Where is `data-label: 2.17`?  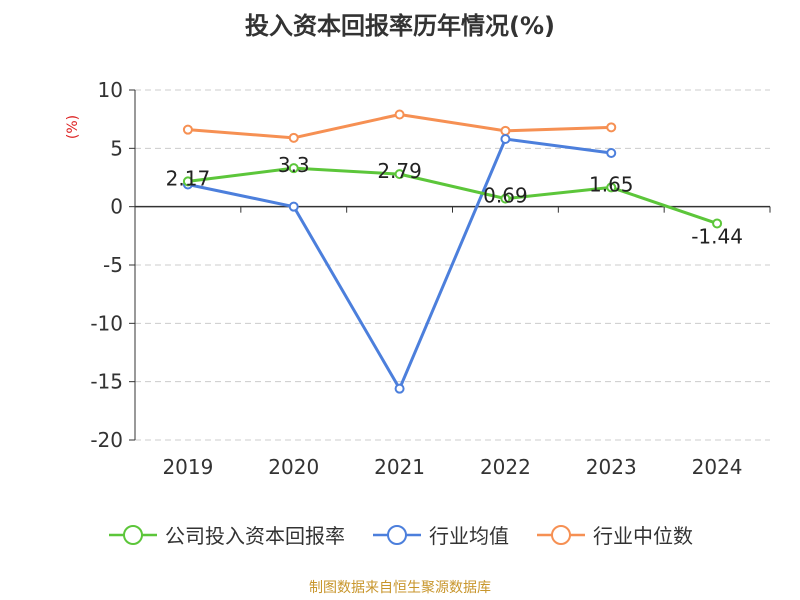 data-label: 2.17 is located at coordinates (188, 178).